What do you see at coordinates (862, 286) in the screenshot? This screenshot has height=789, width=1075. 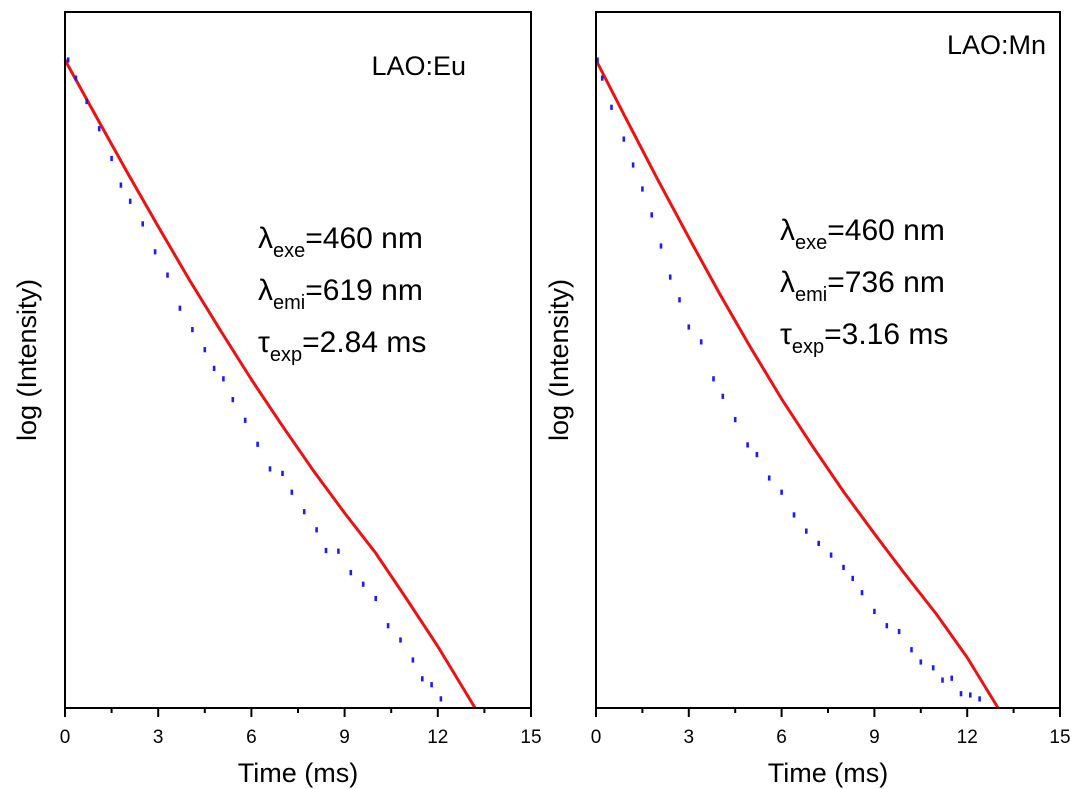 I see `param-annotation: λemi=736 nm` at bounding box center [862, 286].